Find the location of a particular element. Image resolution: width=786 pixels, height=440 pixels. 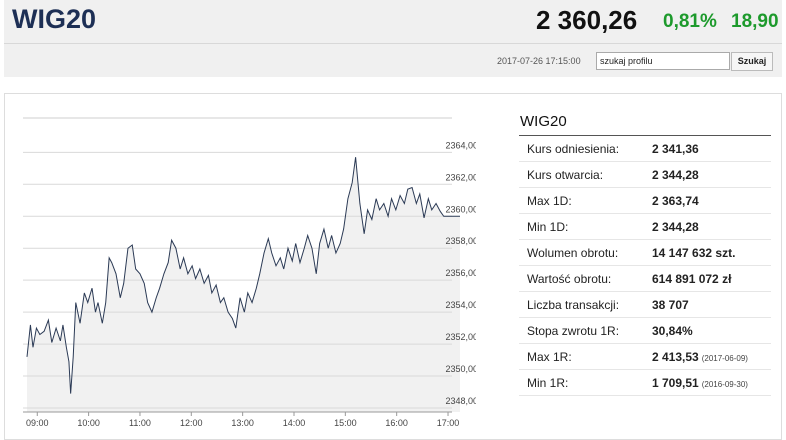

row-label: Min 1R: is located at coordinates (548, 383).